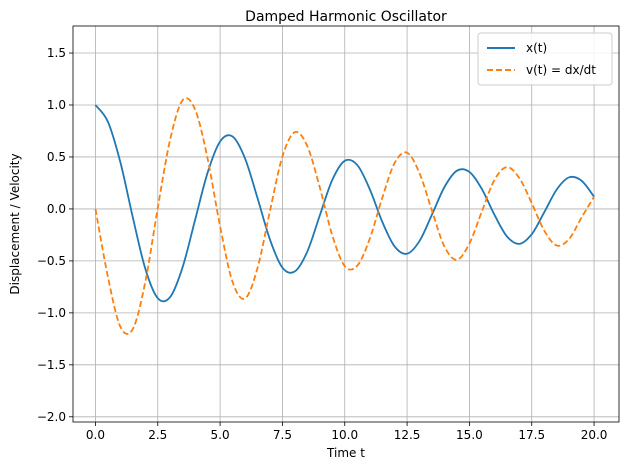 Image resolution: width=630 pixels, height=470 pixels. What do you see at coordinates (15, 223) in the screenshot?
I see `y-axis-label: Displacement / Velocity` at bounding box center [15, 223].